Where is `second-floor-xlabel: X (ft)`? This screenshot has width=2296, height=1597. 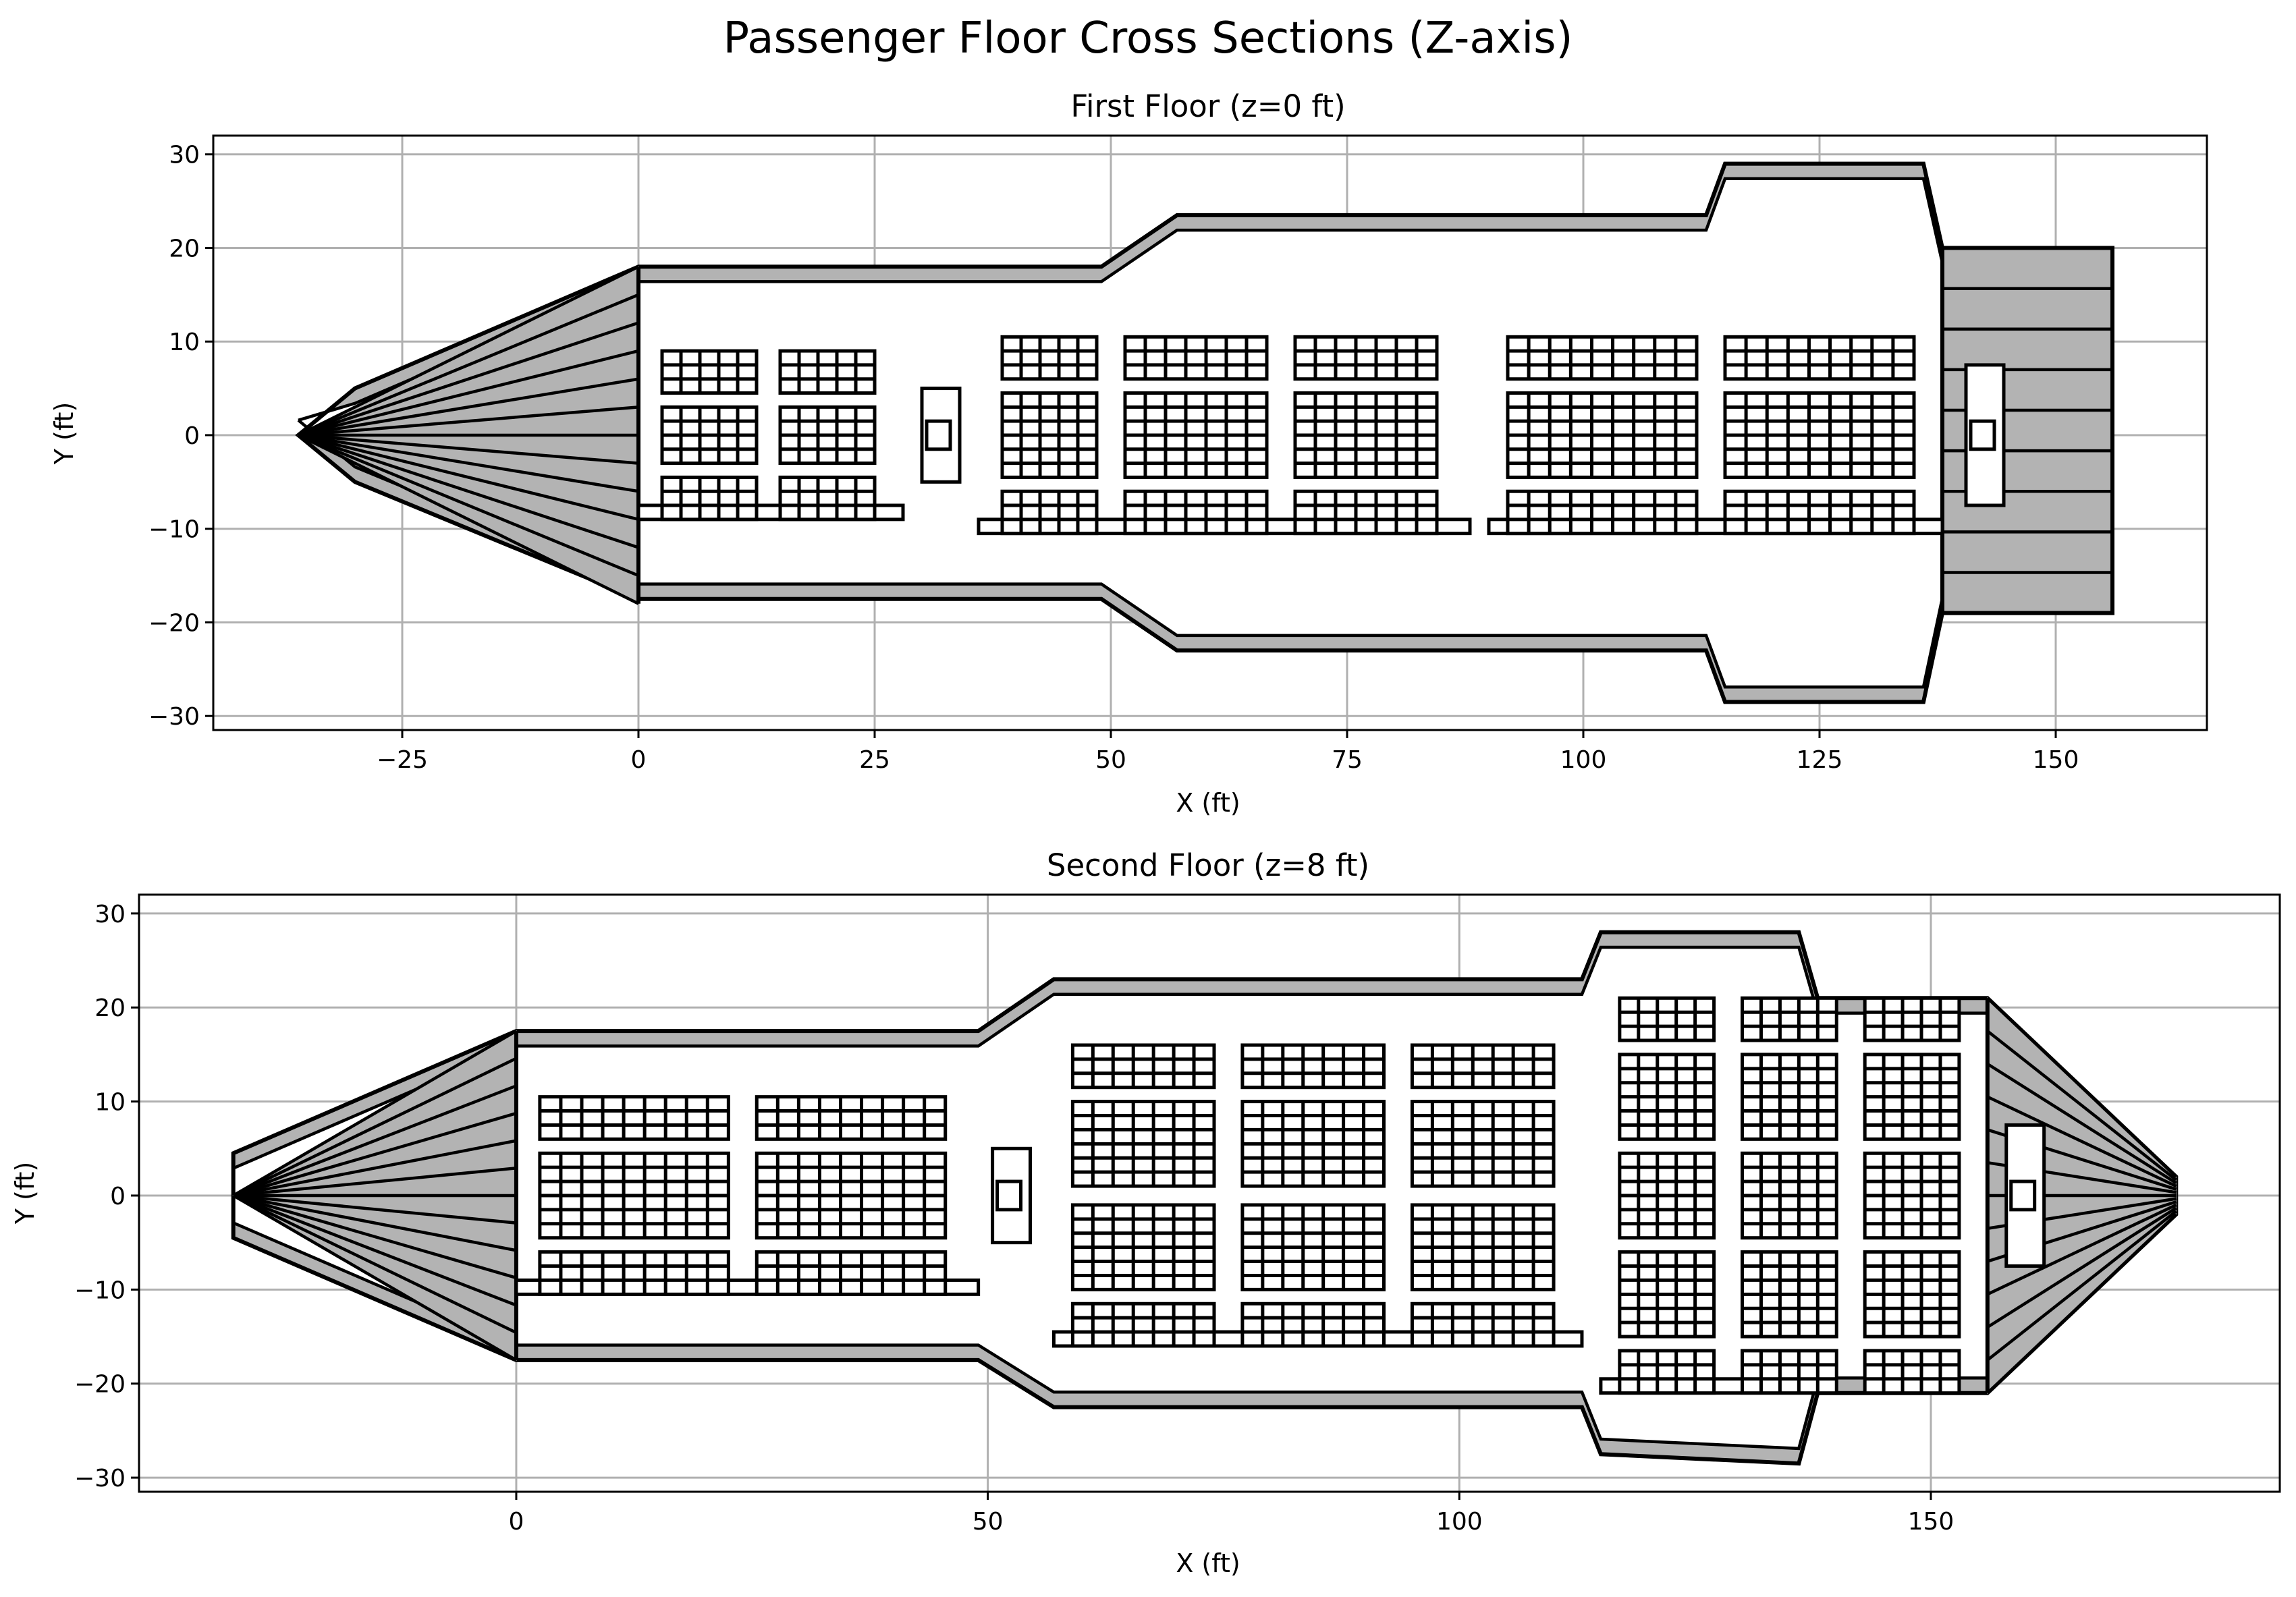
second-floor-xlabel: X (ft) is located at coordinates (1208, 1563).